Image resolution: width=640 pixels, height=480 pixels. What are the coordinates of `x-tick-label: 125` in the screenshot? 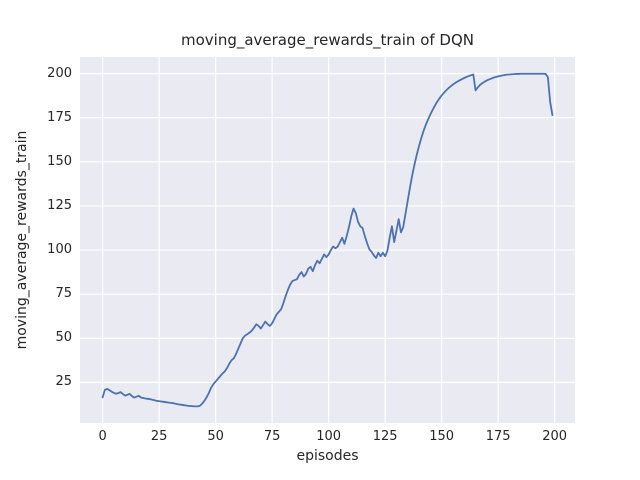 It's located at (385, 436).